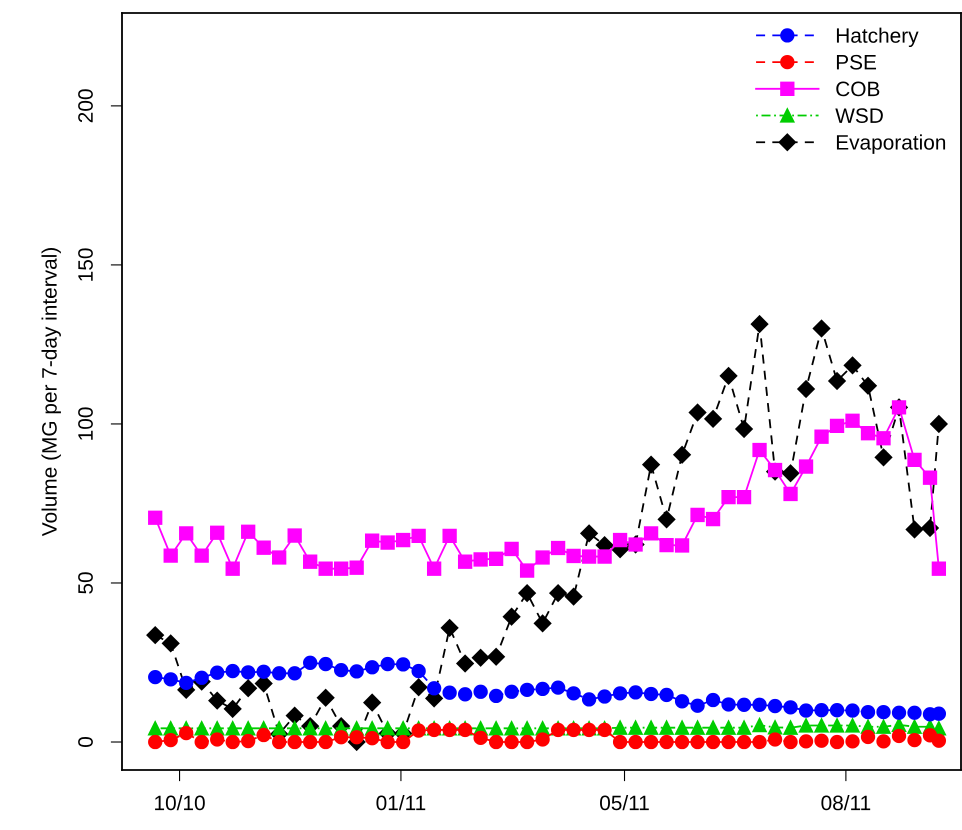 The height and width of the screenshot is (830, 962). I want to click on y-tick-label: 150, so click(85, 264).